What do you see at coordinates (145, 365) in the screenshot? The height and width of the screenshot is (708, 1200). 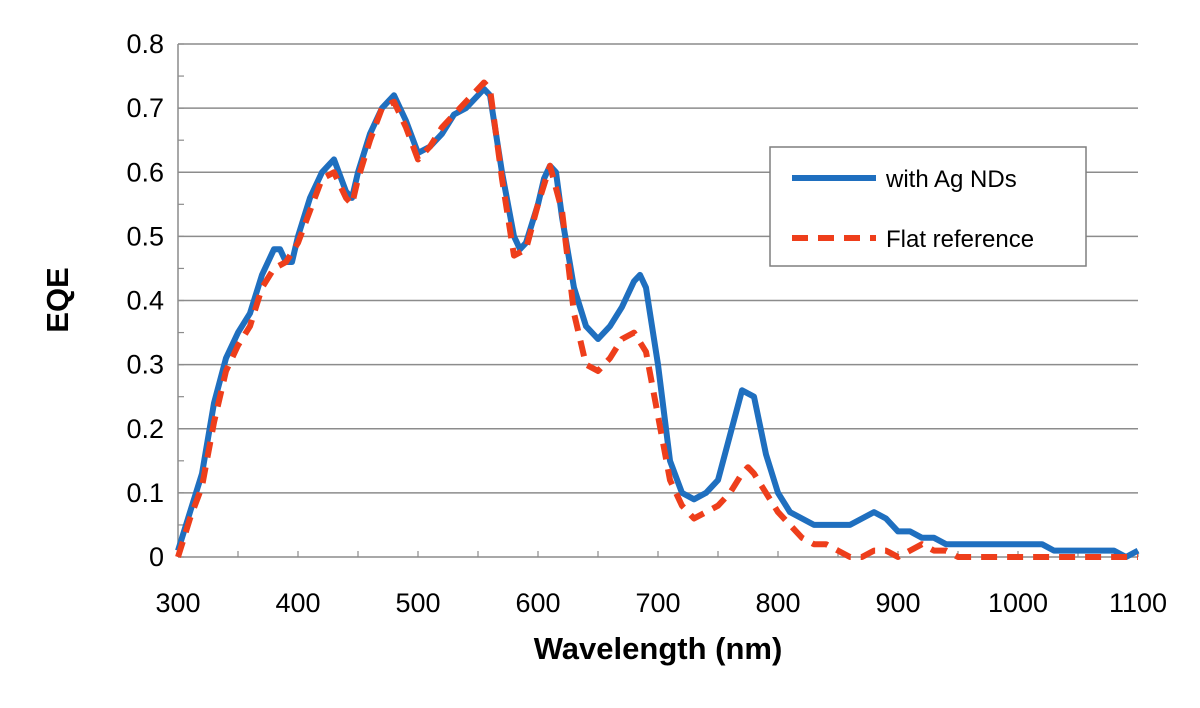 I see `y-tick-label-3: 0.3` at bounding box center [145, 365].